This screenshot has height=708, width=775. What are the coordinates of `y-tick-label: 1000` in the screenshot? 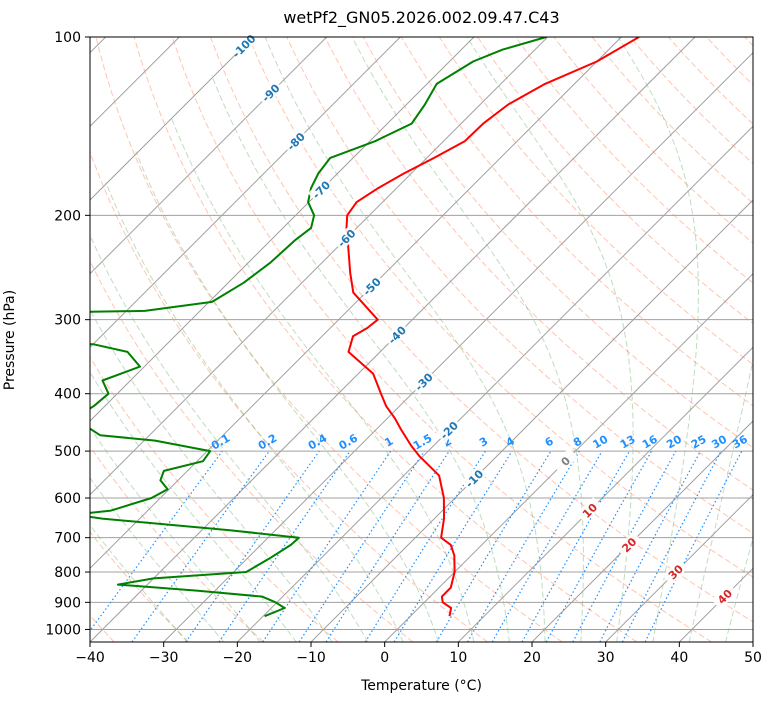 It's located at (63, 630).